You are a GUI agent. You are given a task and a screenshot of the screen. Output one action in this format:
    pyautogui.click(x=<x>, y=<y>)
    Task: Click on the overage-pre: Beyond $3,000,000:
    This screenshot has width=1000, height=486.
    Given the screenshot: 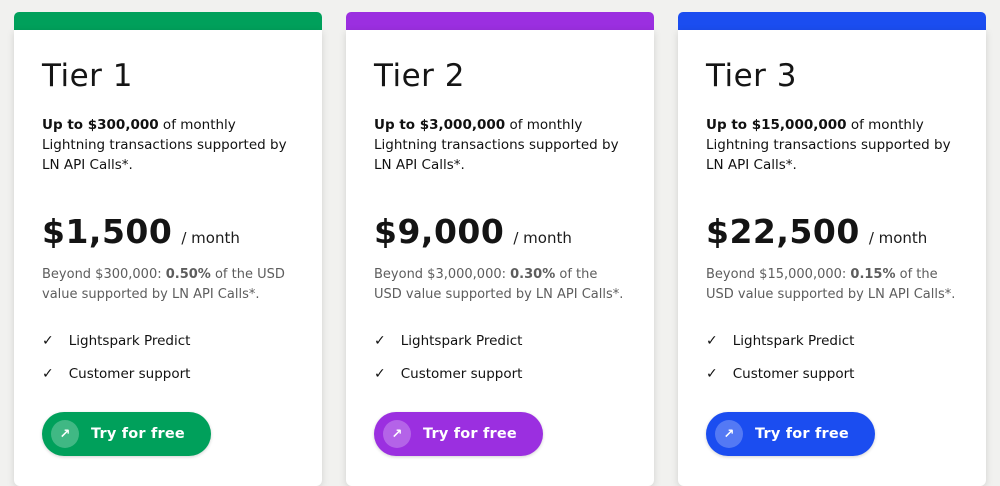 What is the action you would take?
    pyautogui.click(x=442, y=274)
    